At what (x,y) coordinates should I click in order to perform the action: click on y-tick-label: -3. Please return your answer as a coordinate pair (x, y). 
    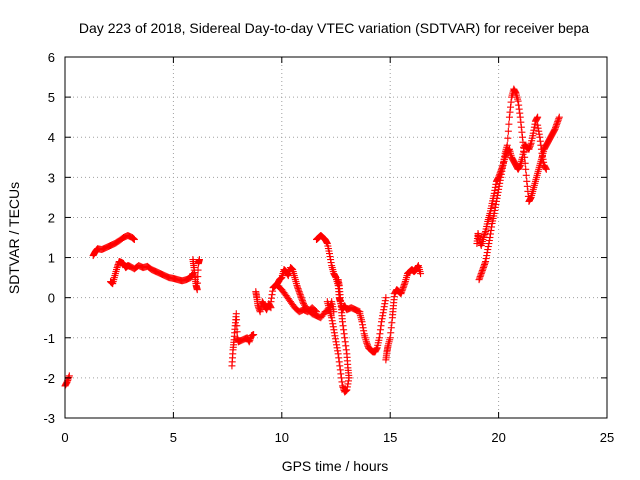
    Looking at the image, I should click on (49, 418).